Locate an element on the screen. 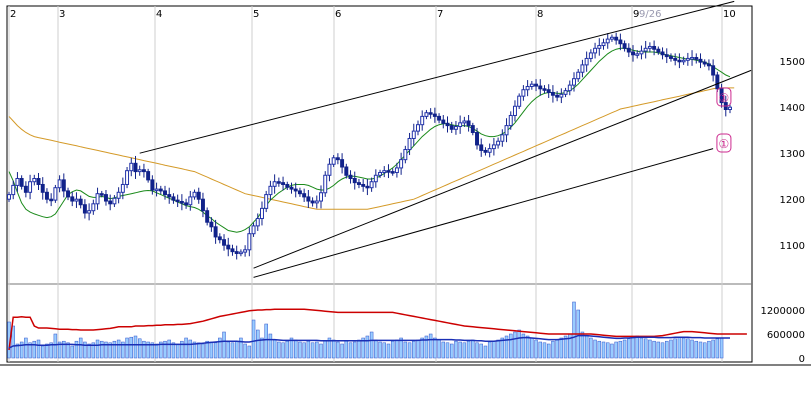 Image resolution: width=811 pixels, height=400 pixels. month-tick-label: 2 is located at coordinates (13, 14).